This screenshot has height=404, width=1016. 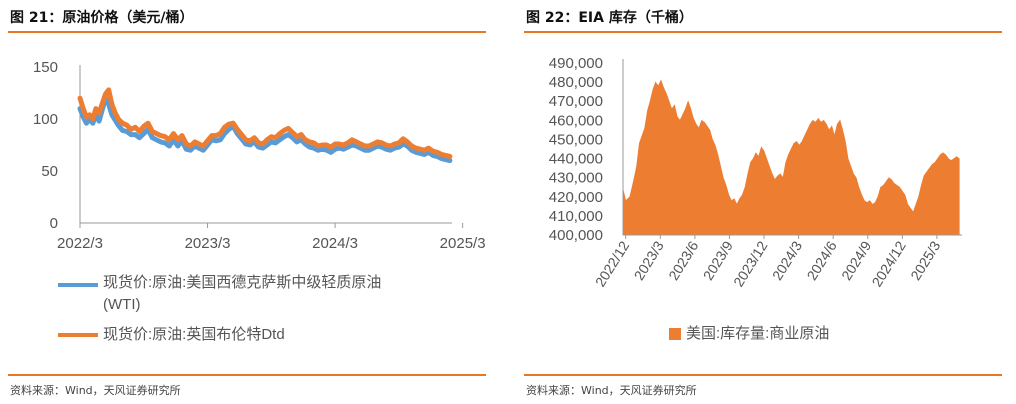 I want to click on oil-price-title: 图 21：原油价格（美元/桶）, so click(x=102, y=18).